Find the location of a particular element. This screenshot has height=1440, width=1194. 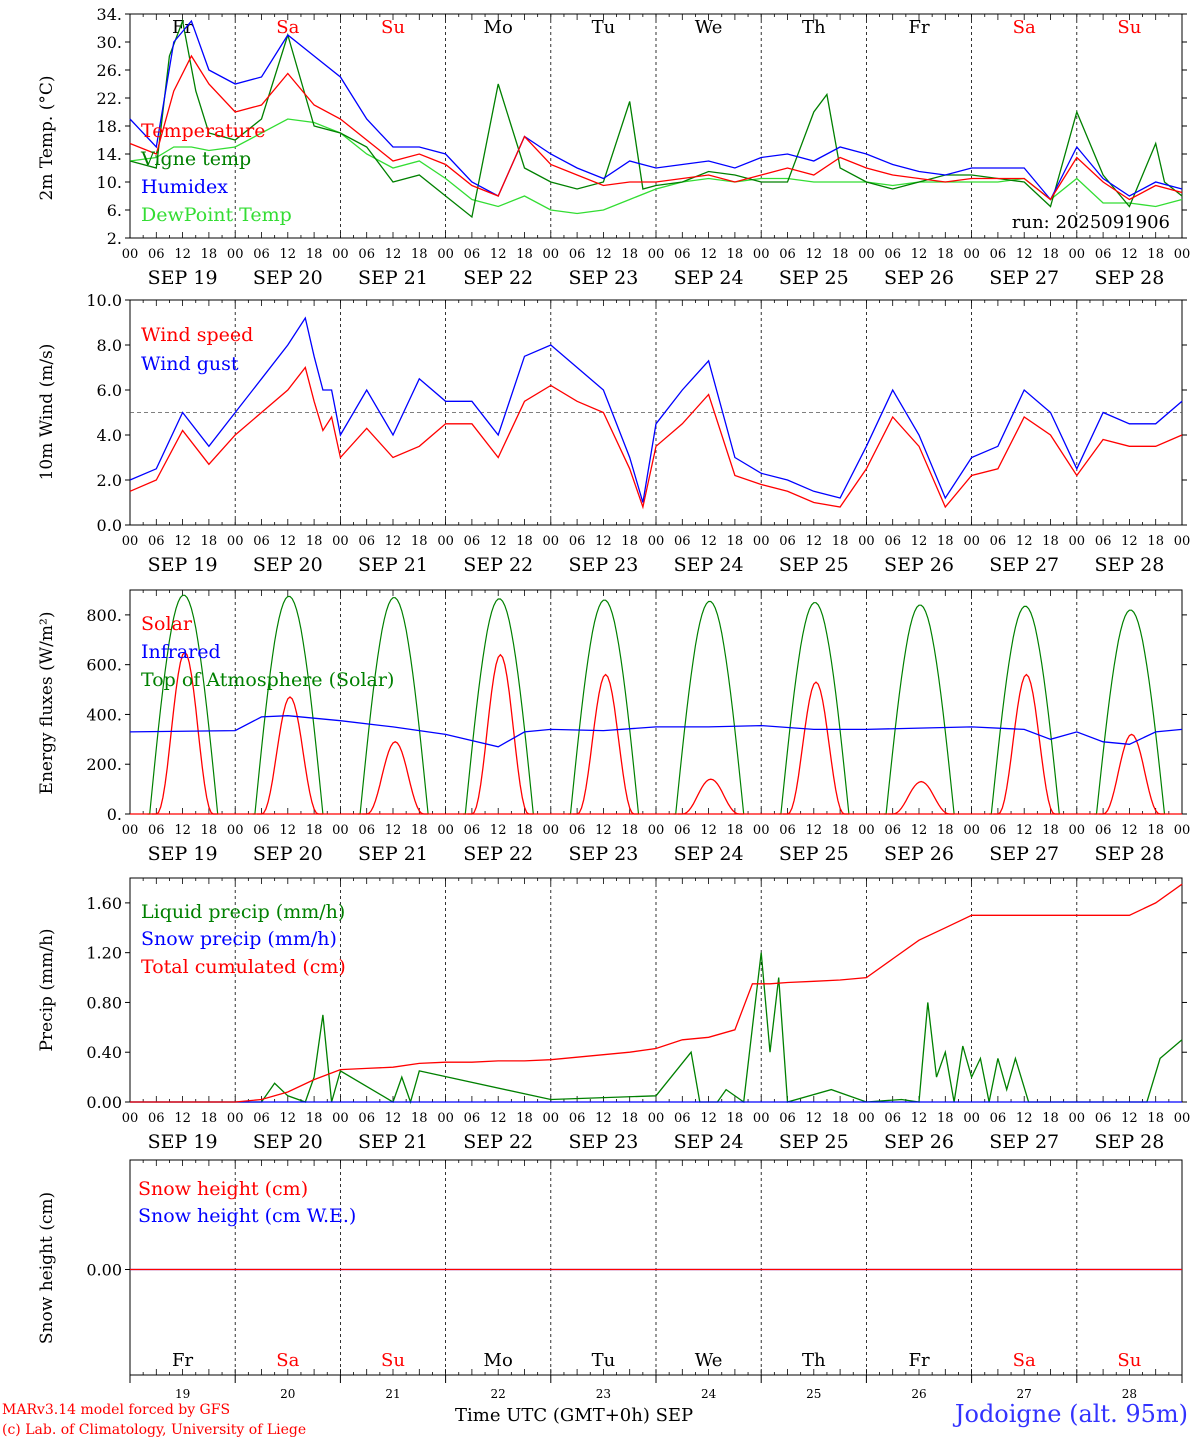

date-label: SEP 23 is located at coordinates (603, 1142).